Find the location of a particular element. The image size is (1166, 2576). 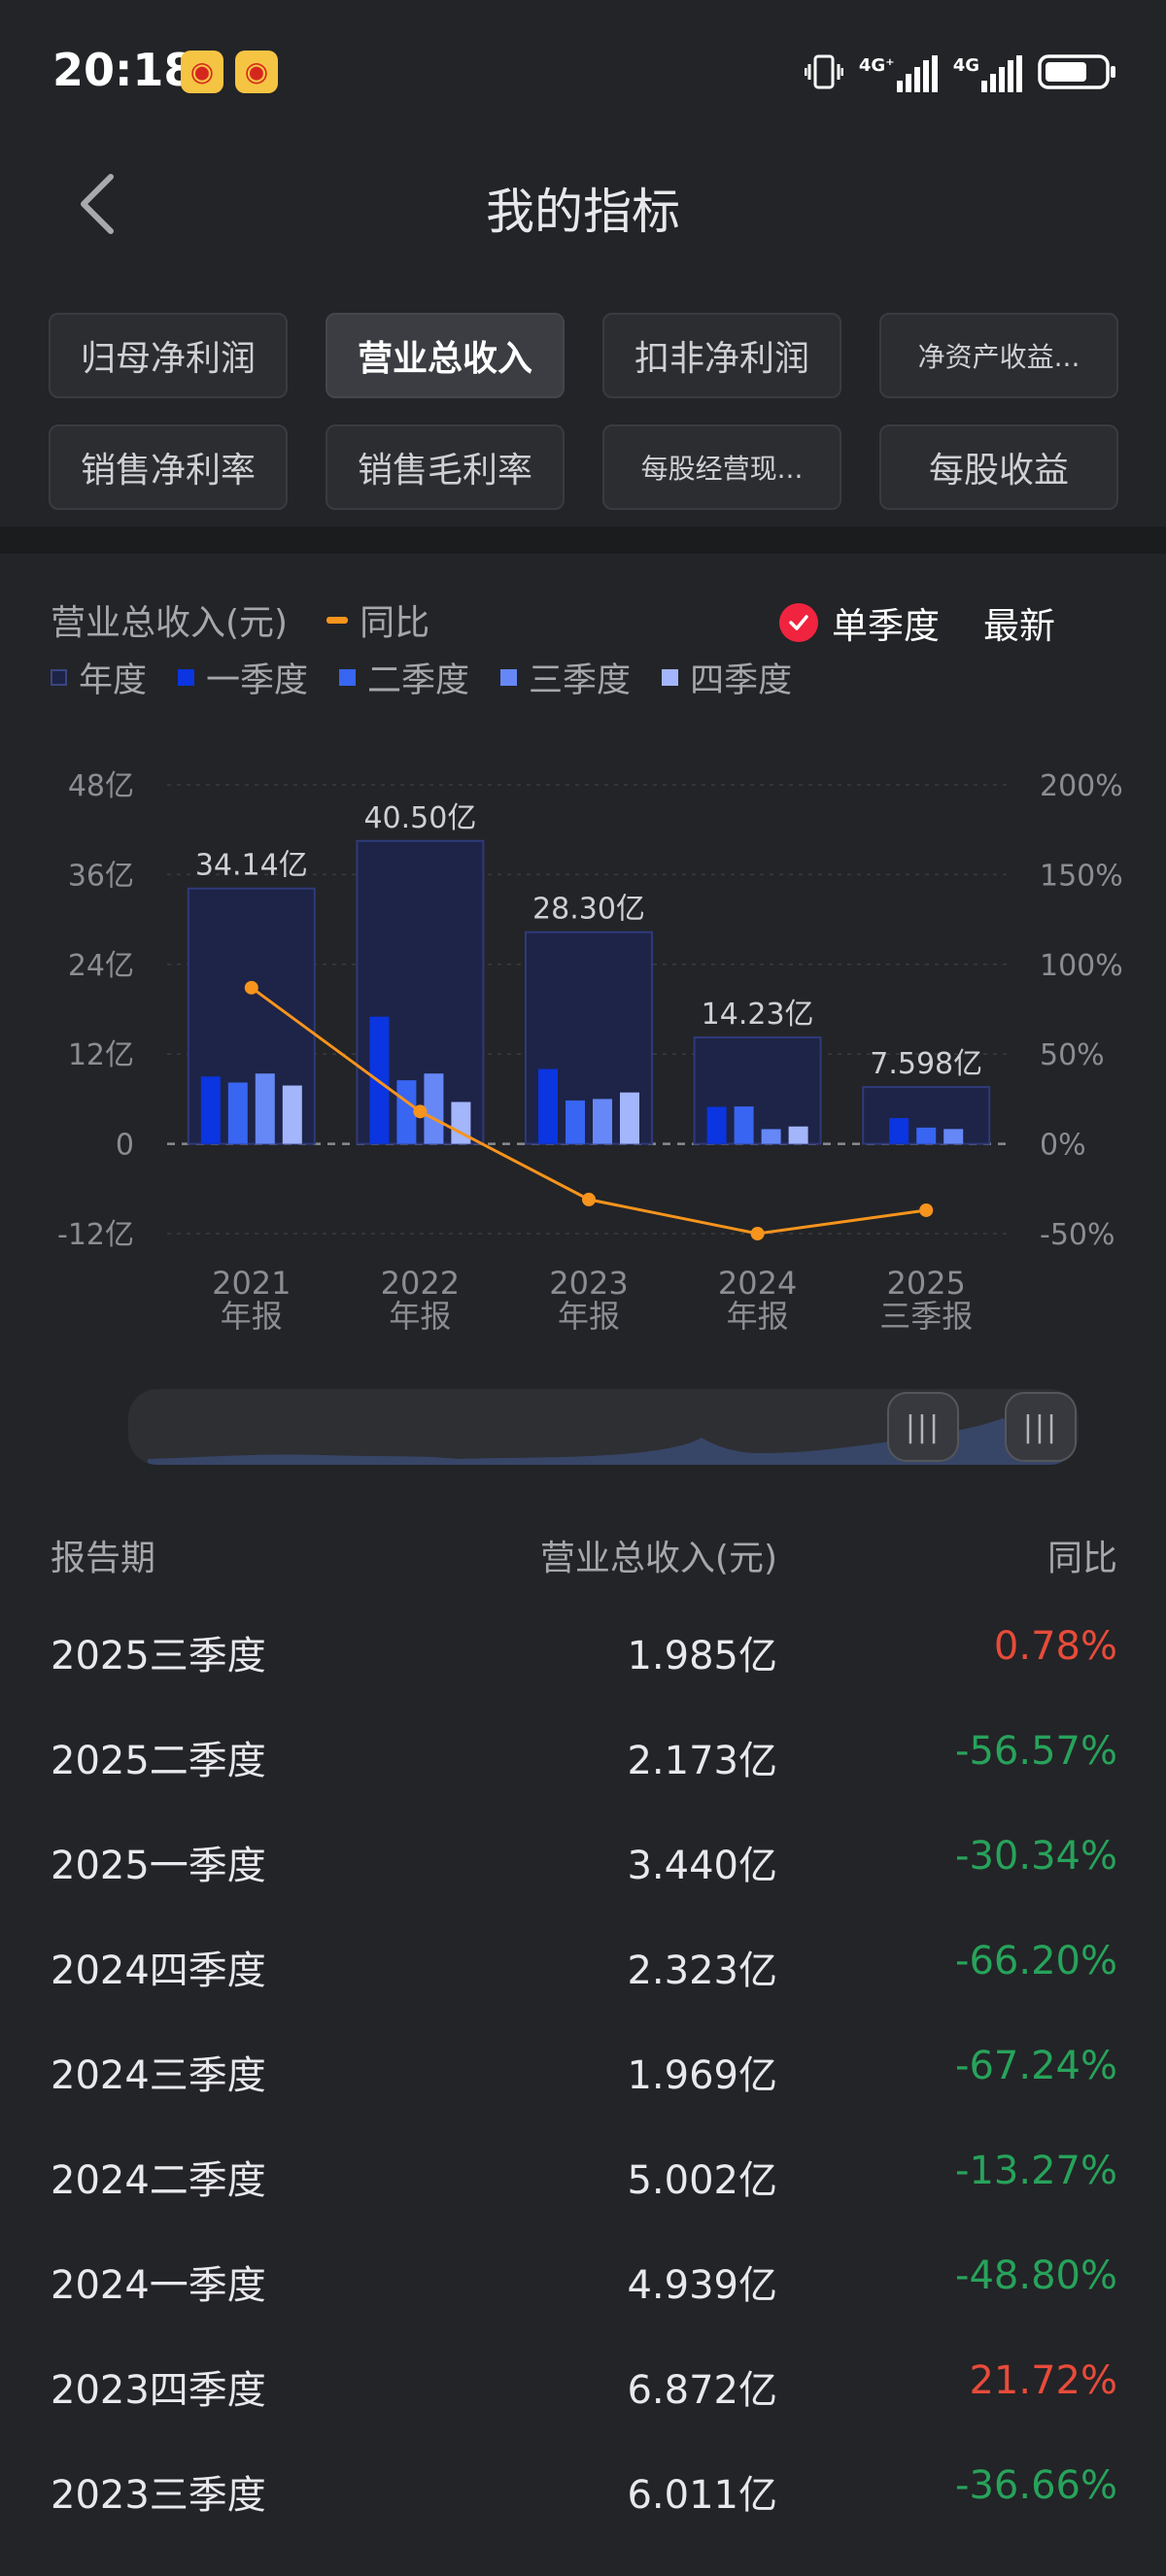

network-label: 4G⁺ is located at coordinates (876, 65).